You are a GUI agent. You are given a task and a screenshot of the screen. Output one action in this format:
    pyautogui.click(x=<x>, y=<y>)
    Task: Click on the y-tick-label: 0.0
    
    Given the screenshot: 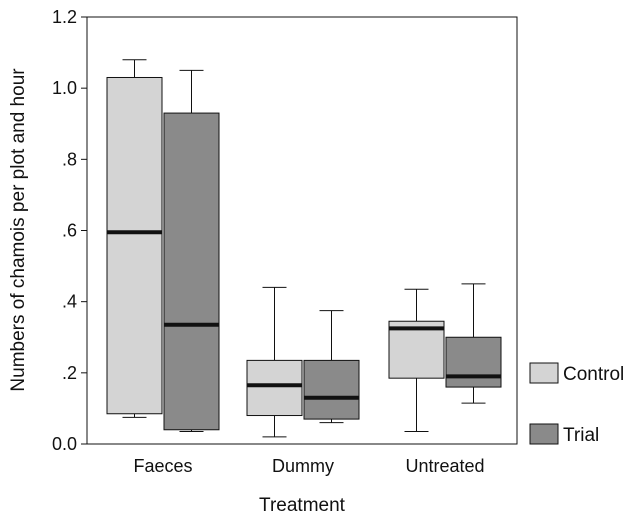 What is the action you would take?
    pyautogui.click(x=64, y=444)
    